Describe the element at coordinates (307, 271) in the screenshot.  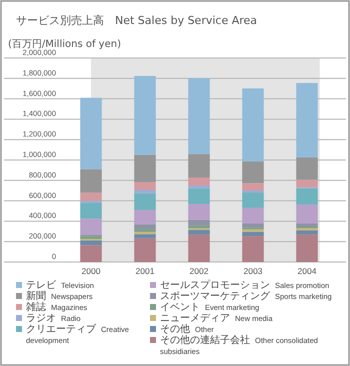
I see `x-tick-label: 2004` at that location.